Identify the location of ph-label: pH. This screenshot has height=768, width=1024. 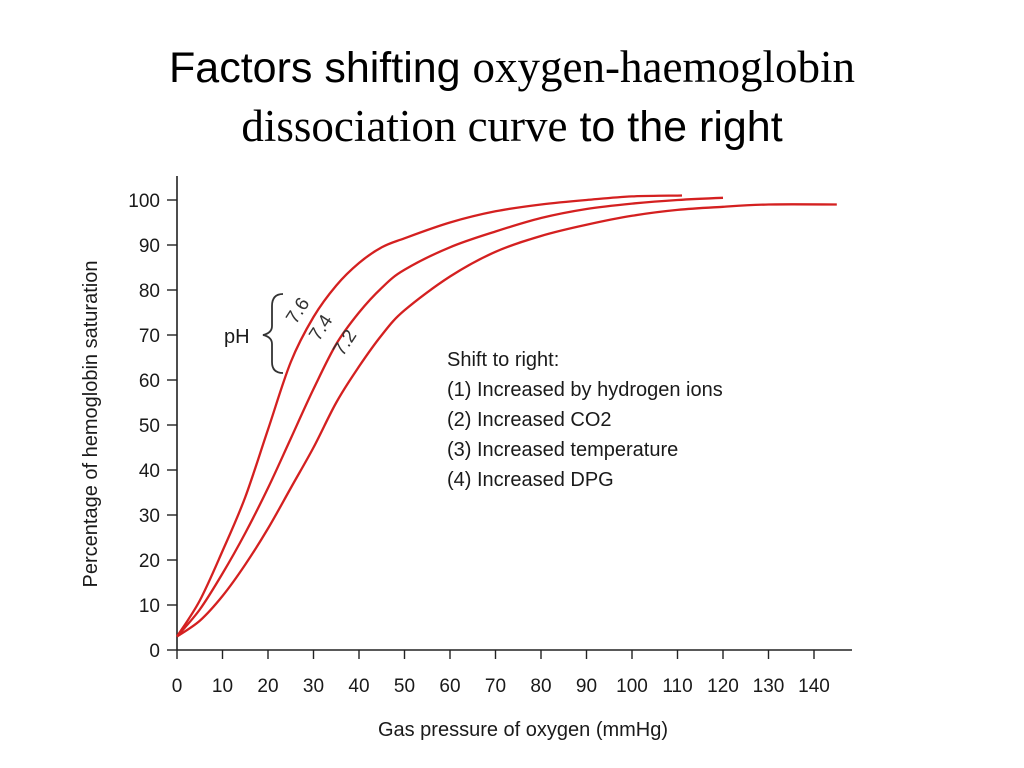
(237, 337).